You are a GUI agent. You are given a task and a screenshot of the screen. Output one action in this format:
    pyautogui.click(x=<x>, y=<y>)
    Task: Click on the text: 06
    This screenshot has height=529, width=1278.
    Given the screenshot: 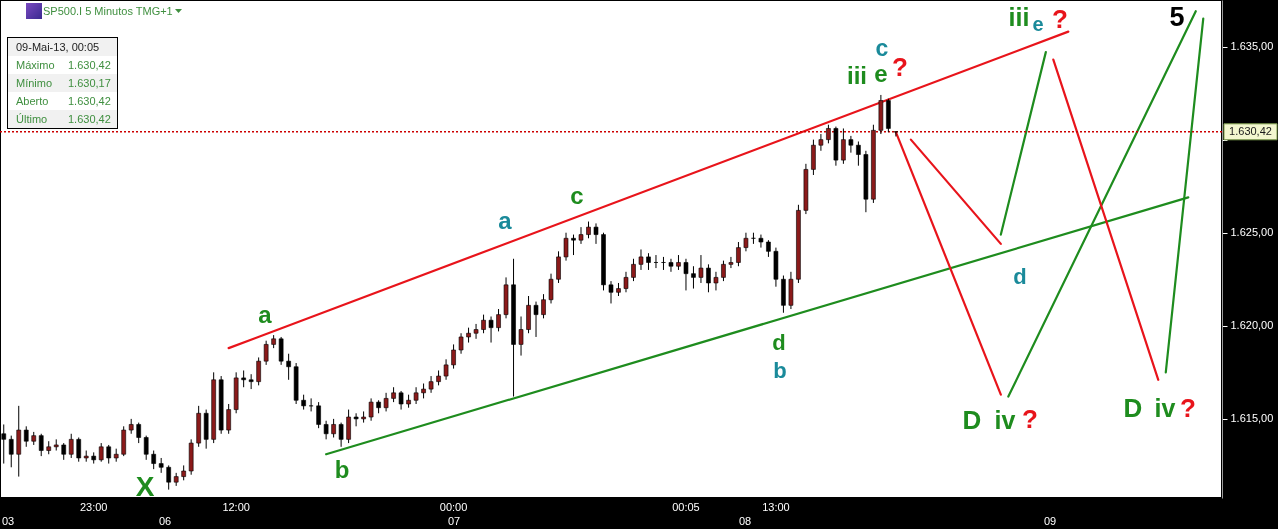 What is the action you would take?
    pyautogui.click(x=165, y=520)
    